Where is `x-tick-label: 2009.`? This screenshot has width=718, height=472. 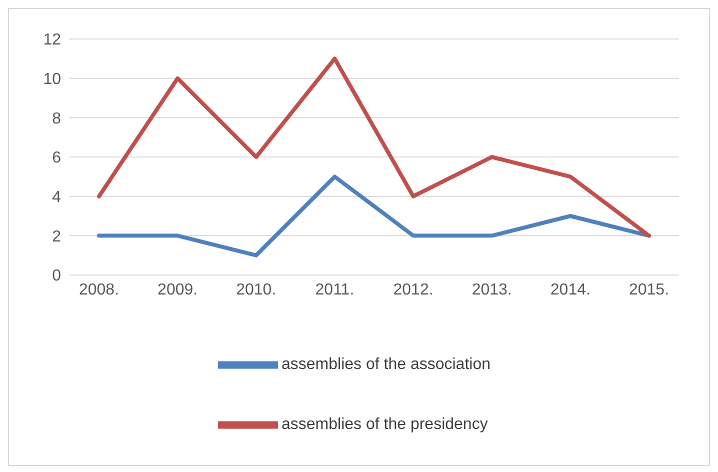
x-tick-label: 2009. is located at coordinates (178, 289).